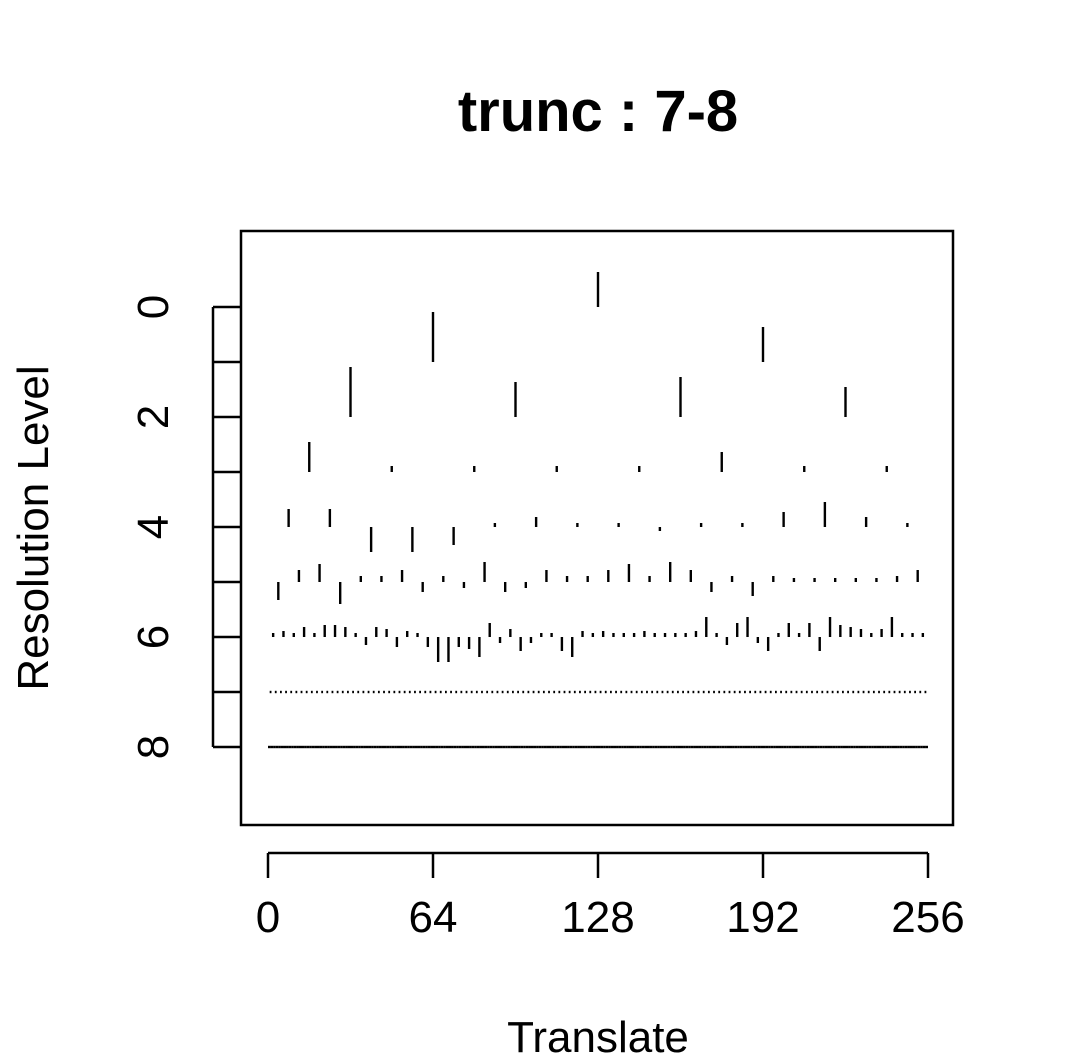 The image size is (1074, 1060). What do you see at coordinates (185, 527) in the screenshot?
I see `y-axis: 0 2 4 6 8` at bounding box center [185, 527].